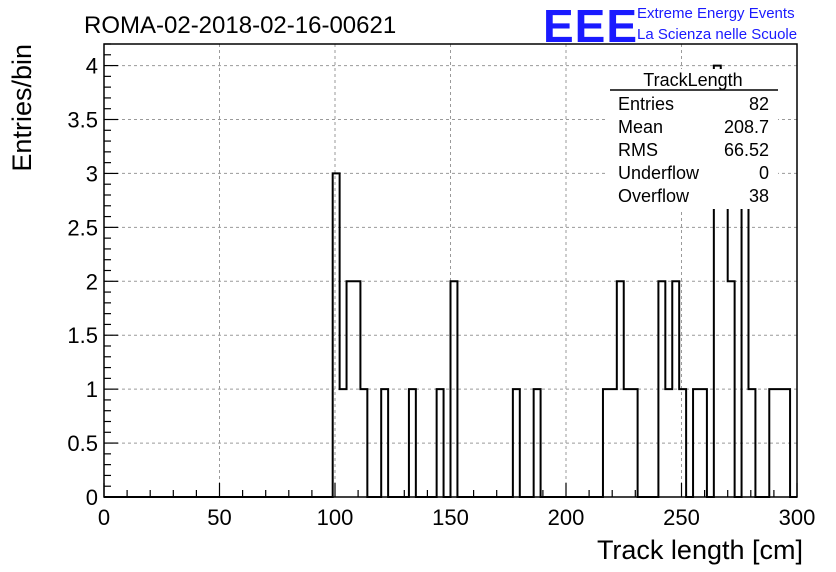 This screenshot has width=836, height=572. Describe the element at coordinates (82, 335) in the screenshot. I see `y-tick-label: 1.5` at that location.